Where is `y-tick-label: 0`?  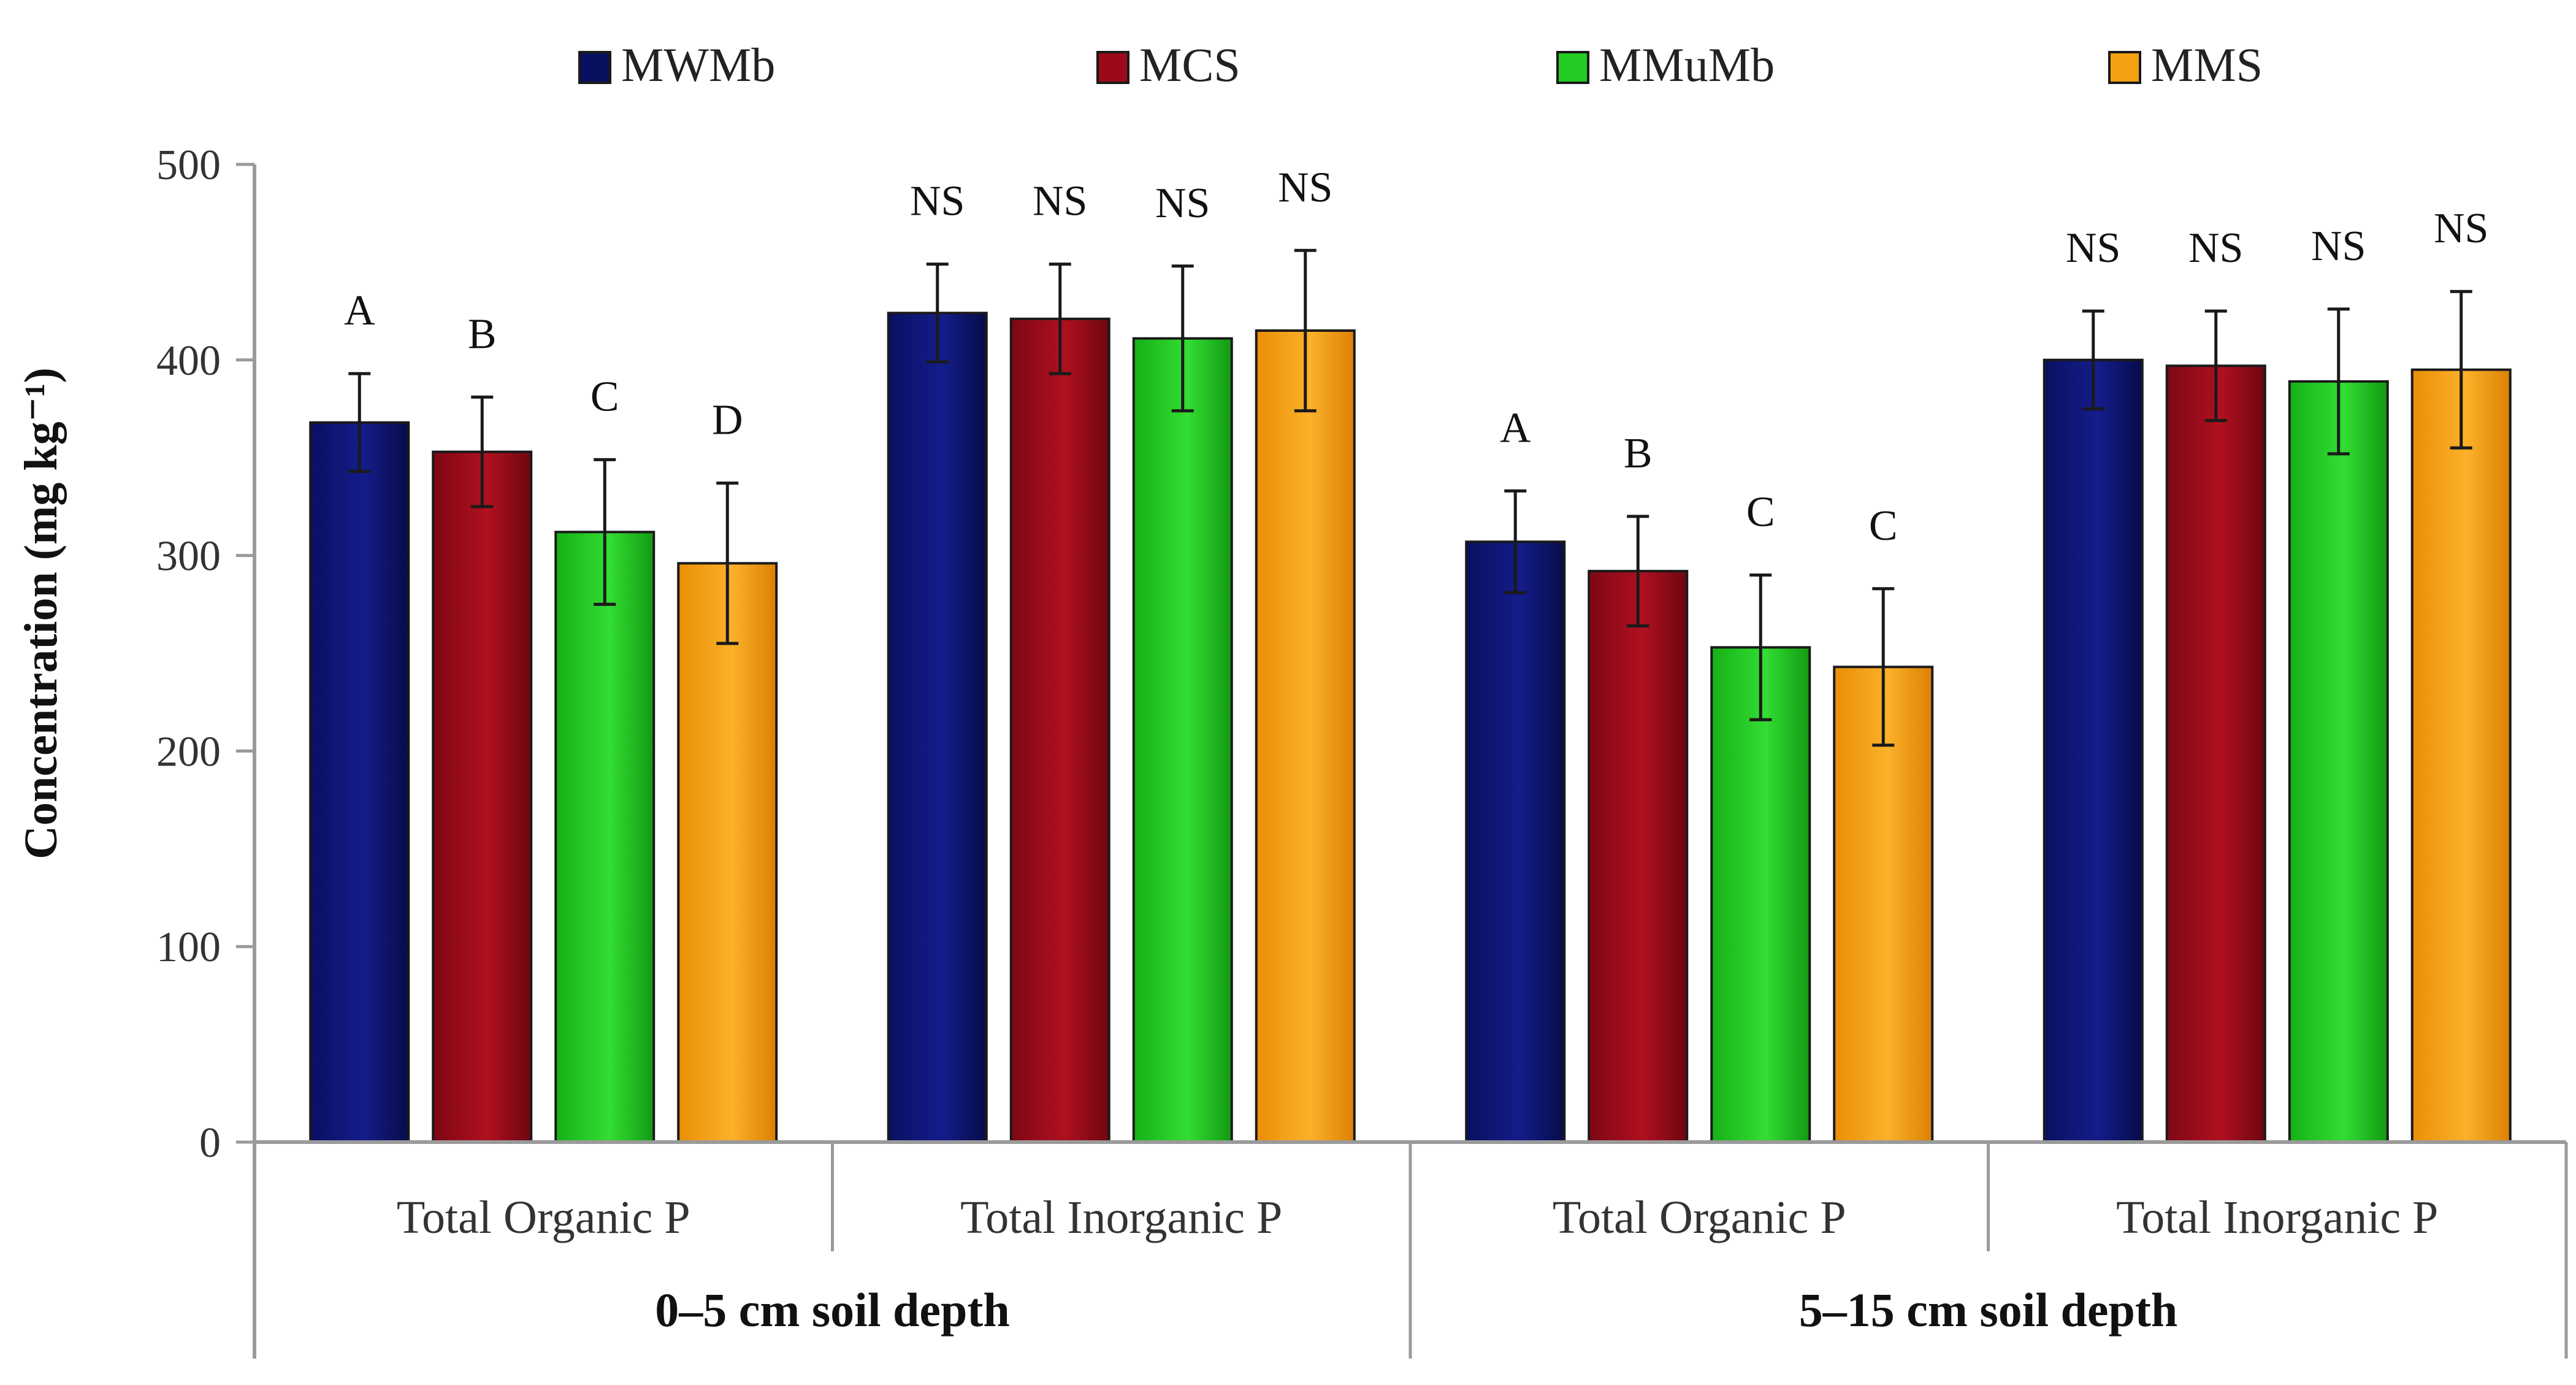 y-tick-label: 0 is located at coordinates (210, 1143).